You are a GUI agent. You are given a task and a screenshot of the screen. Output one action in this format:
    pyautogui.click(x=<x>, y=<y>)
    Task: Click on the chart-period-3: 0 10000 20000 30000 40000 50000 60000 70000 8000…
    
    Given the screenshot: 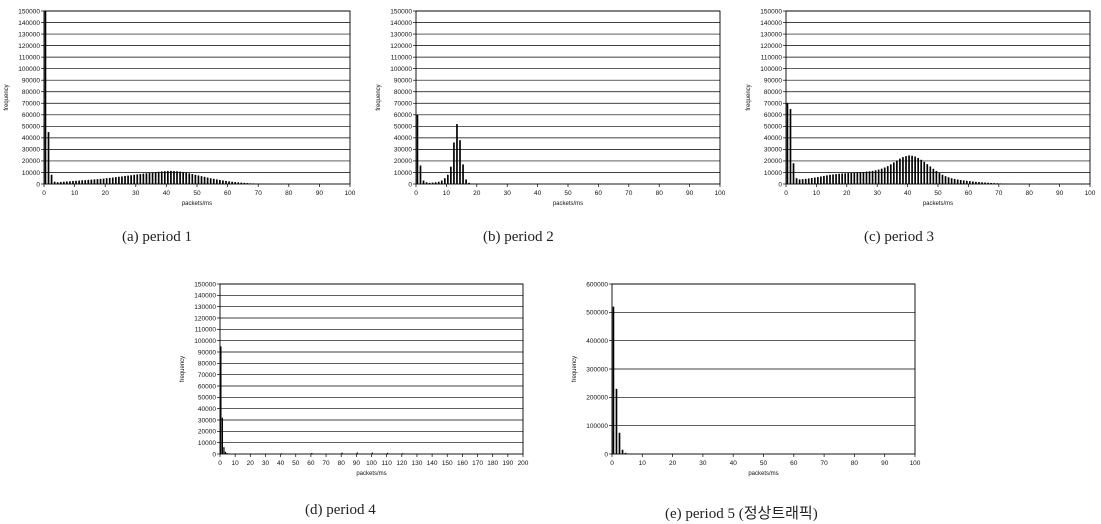 What is the action you would take?
    pyautogui.click(x=921, y=107)
    